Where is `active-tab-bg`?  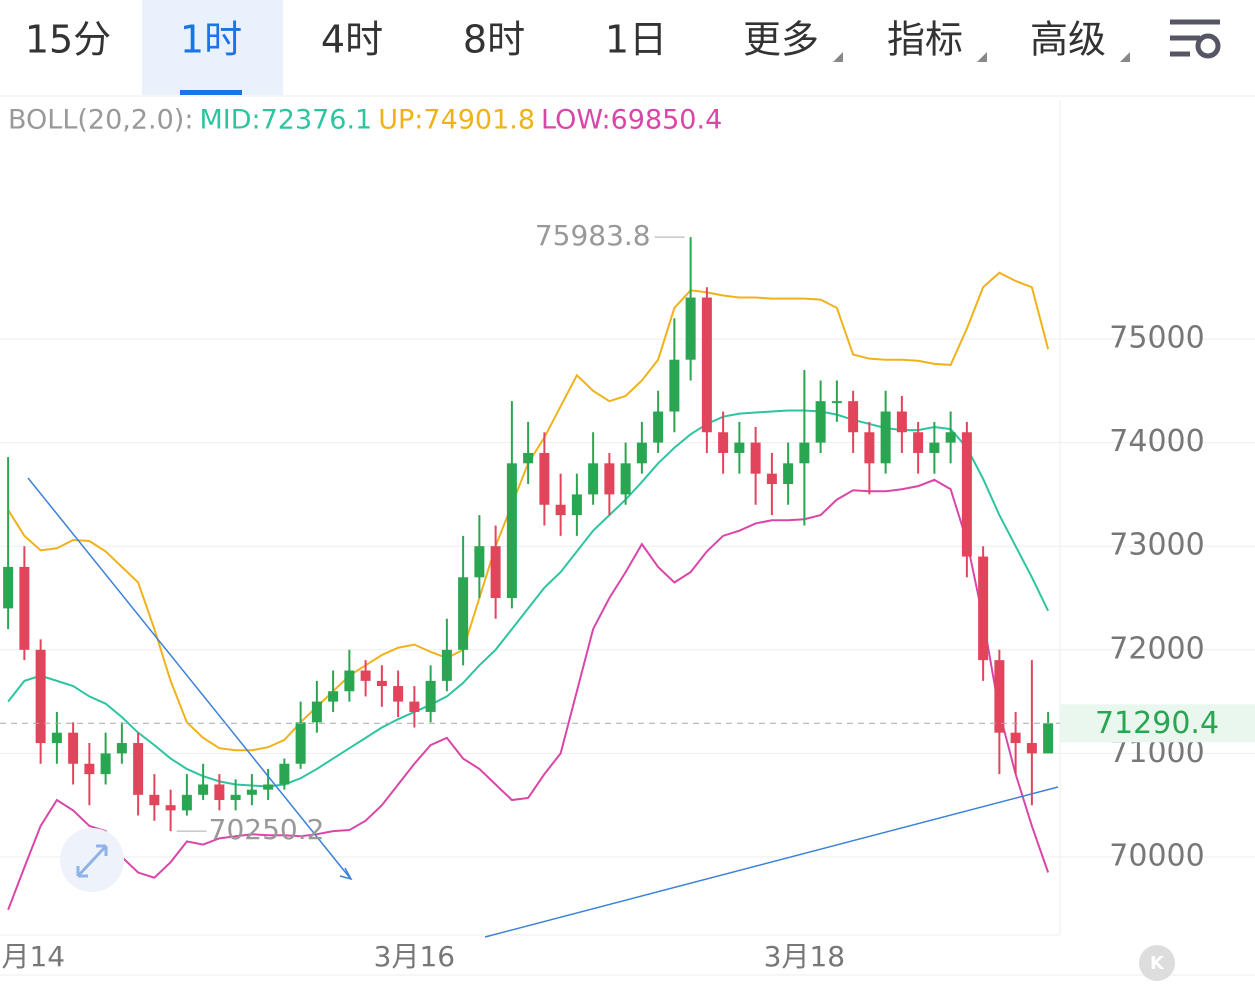
active-tab-bg is located at coordinates (212, 47).